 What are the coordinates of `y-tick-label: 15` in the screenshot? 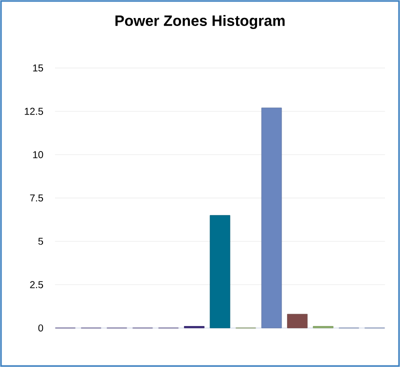 It's located at (38, 68).